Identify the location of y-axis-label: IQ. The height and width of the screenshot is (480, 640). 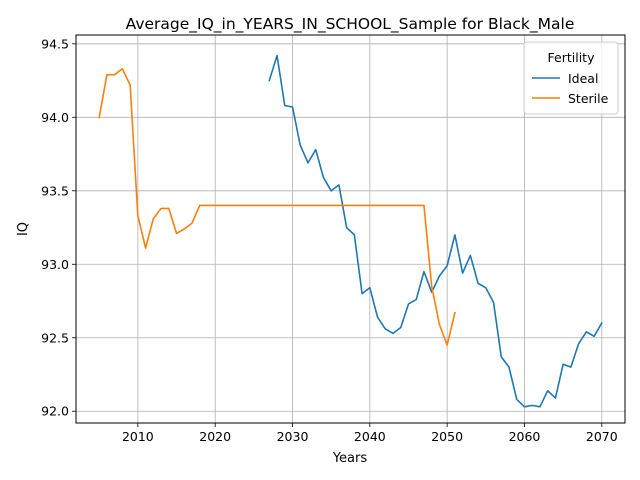
(23, 229).